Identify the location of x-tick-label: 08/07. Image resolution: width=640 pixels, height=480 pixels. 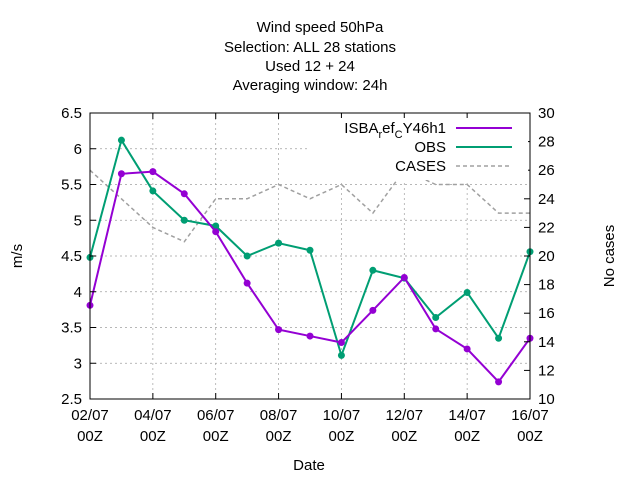
(279, 415).